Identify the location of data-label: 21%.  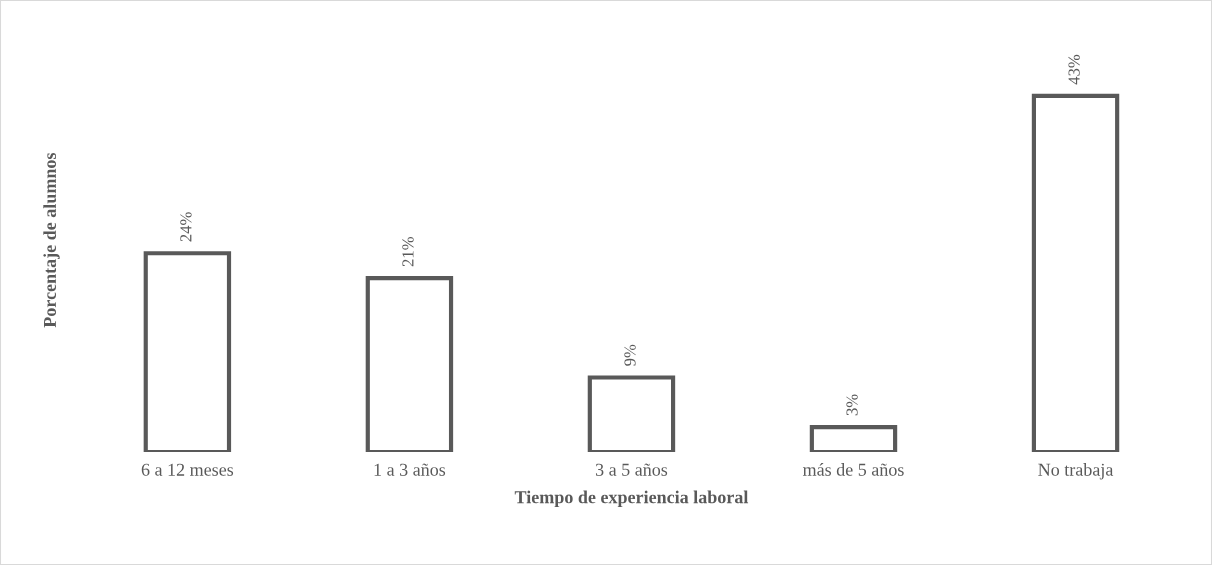
(408, 252).